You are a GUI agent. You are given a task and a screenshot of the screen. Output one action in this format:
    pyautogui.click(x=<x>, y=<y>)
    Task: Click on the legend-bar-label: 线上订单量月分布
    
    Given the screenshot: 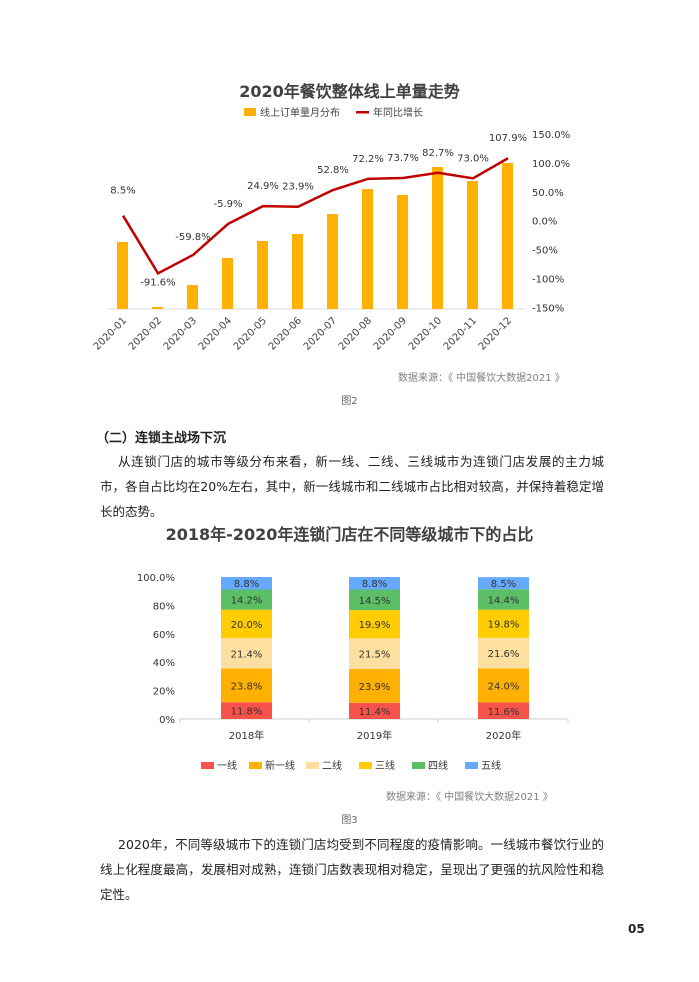 What is the action you would take?
    pyautogui.click(x=300, y=112)
    